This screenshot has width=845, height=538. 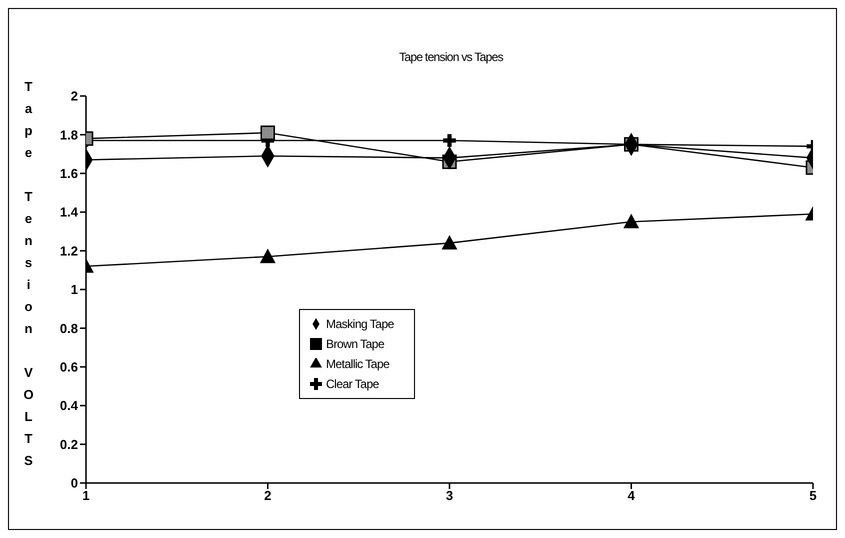 I want to click on y-tick-label: 0.2, so click(x=69, y=444).